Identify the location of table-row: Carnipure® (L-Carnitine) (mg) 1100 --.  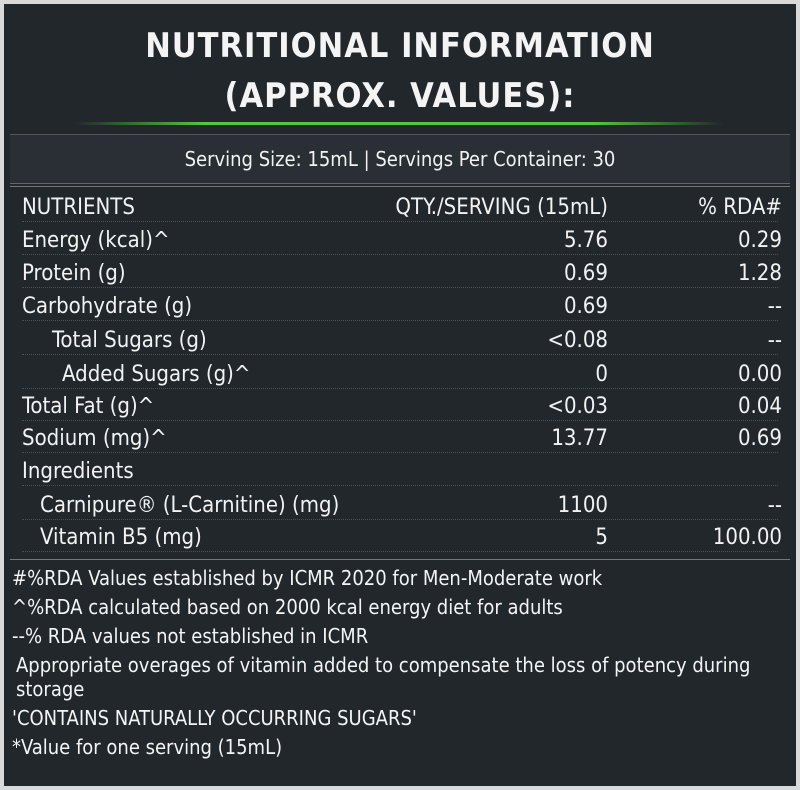
(400, 505).